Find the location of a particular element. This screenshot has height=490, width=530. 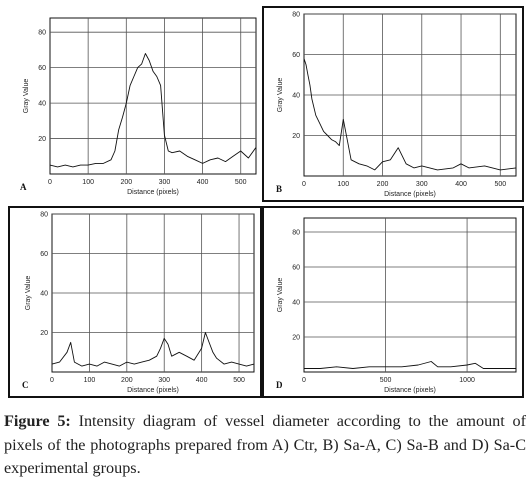

caption-label: Figure 5: is located at coordinates (37, 421).